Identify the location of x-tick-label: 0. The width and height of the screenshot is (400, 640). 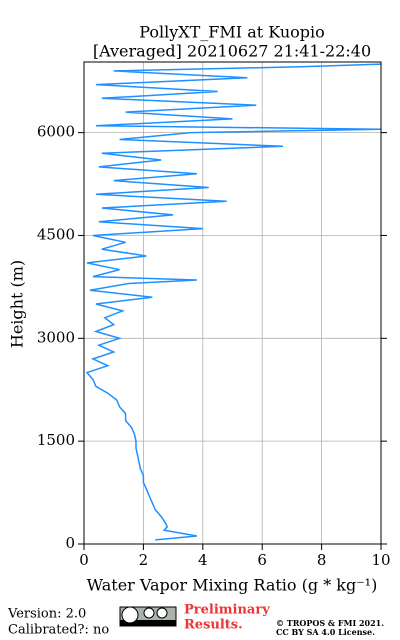
(84, 560).